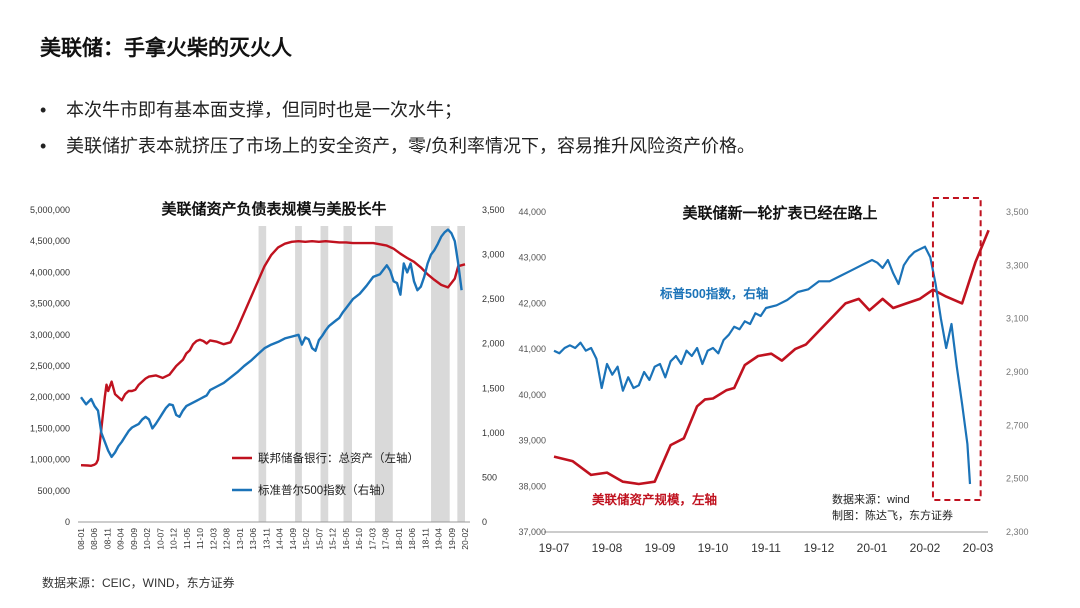 This screenshot has width=1080, height=608. What do you see at coordinates (50, 304) in the screenshot?
I see `y-left-tick-label: 3,500,000` at bounding box center [50, 304].